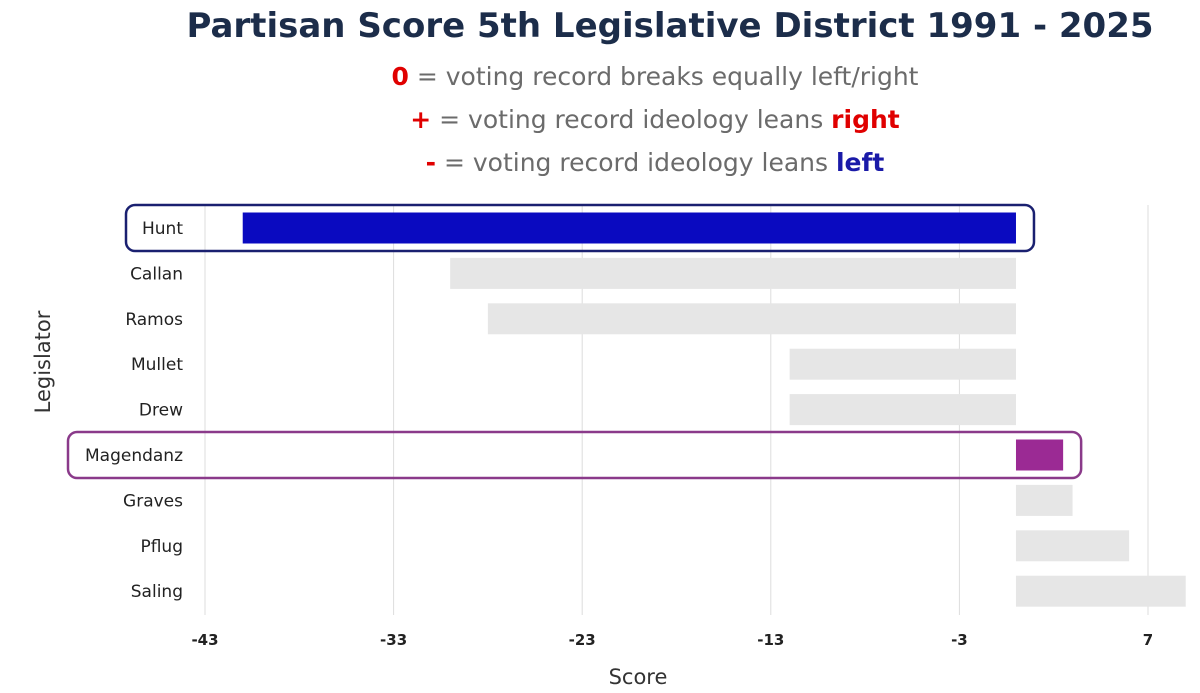 Image resolution: width=1200 pixels, height=693 pixels. Describe the element at coordinates (431, 162) in the screenshot. I see `legend-minus-symbol: -` at that location.